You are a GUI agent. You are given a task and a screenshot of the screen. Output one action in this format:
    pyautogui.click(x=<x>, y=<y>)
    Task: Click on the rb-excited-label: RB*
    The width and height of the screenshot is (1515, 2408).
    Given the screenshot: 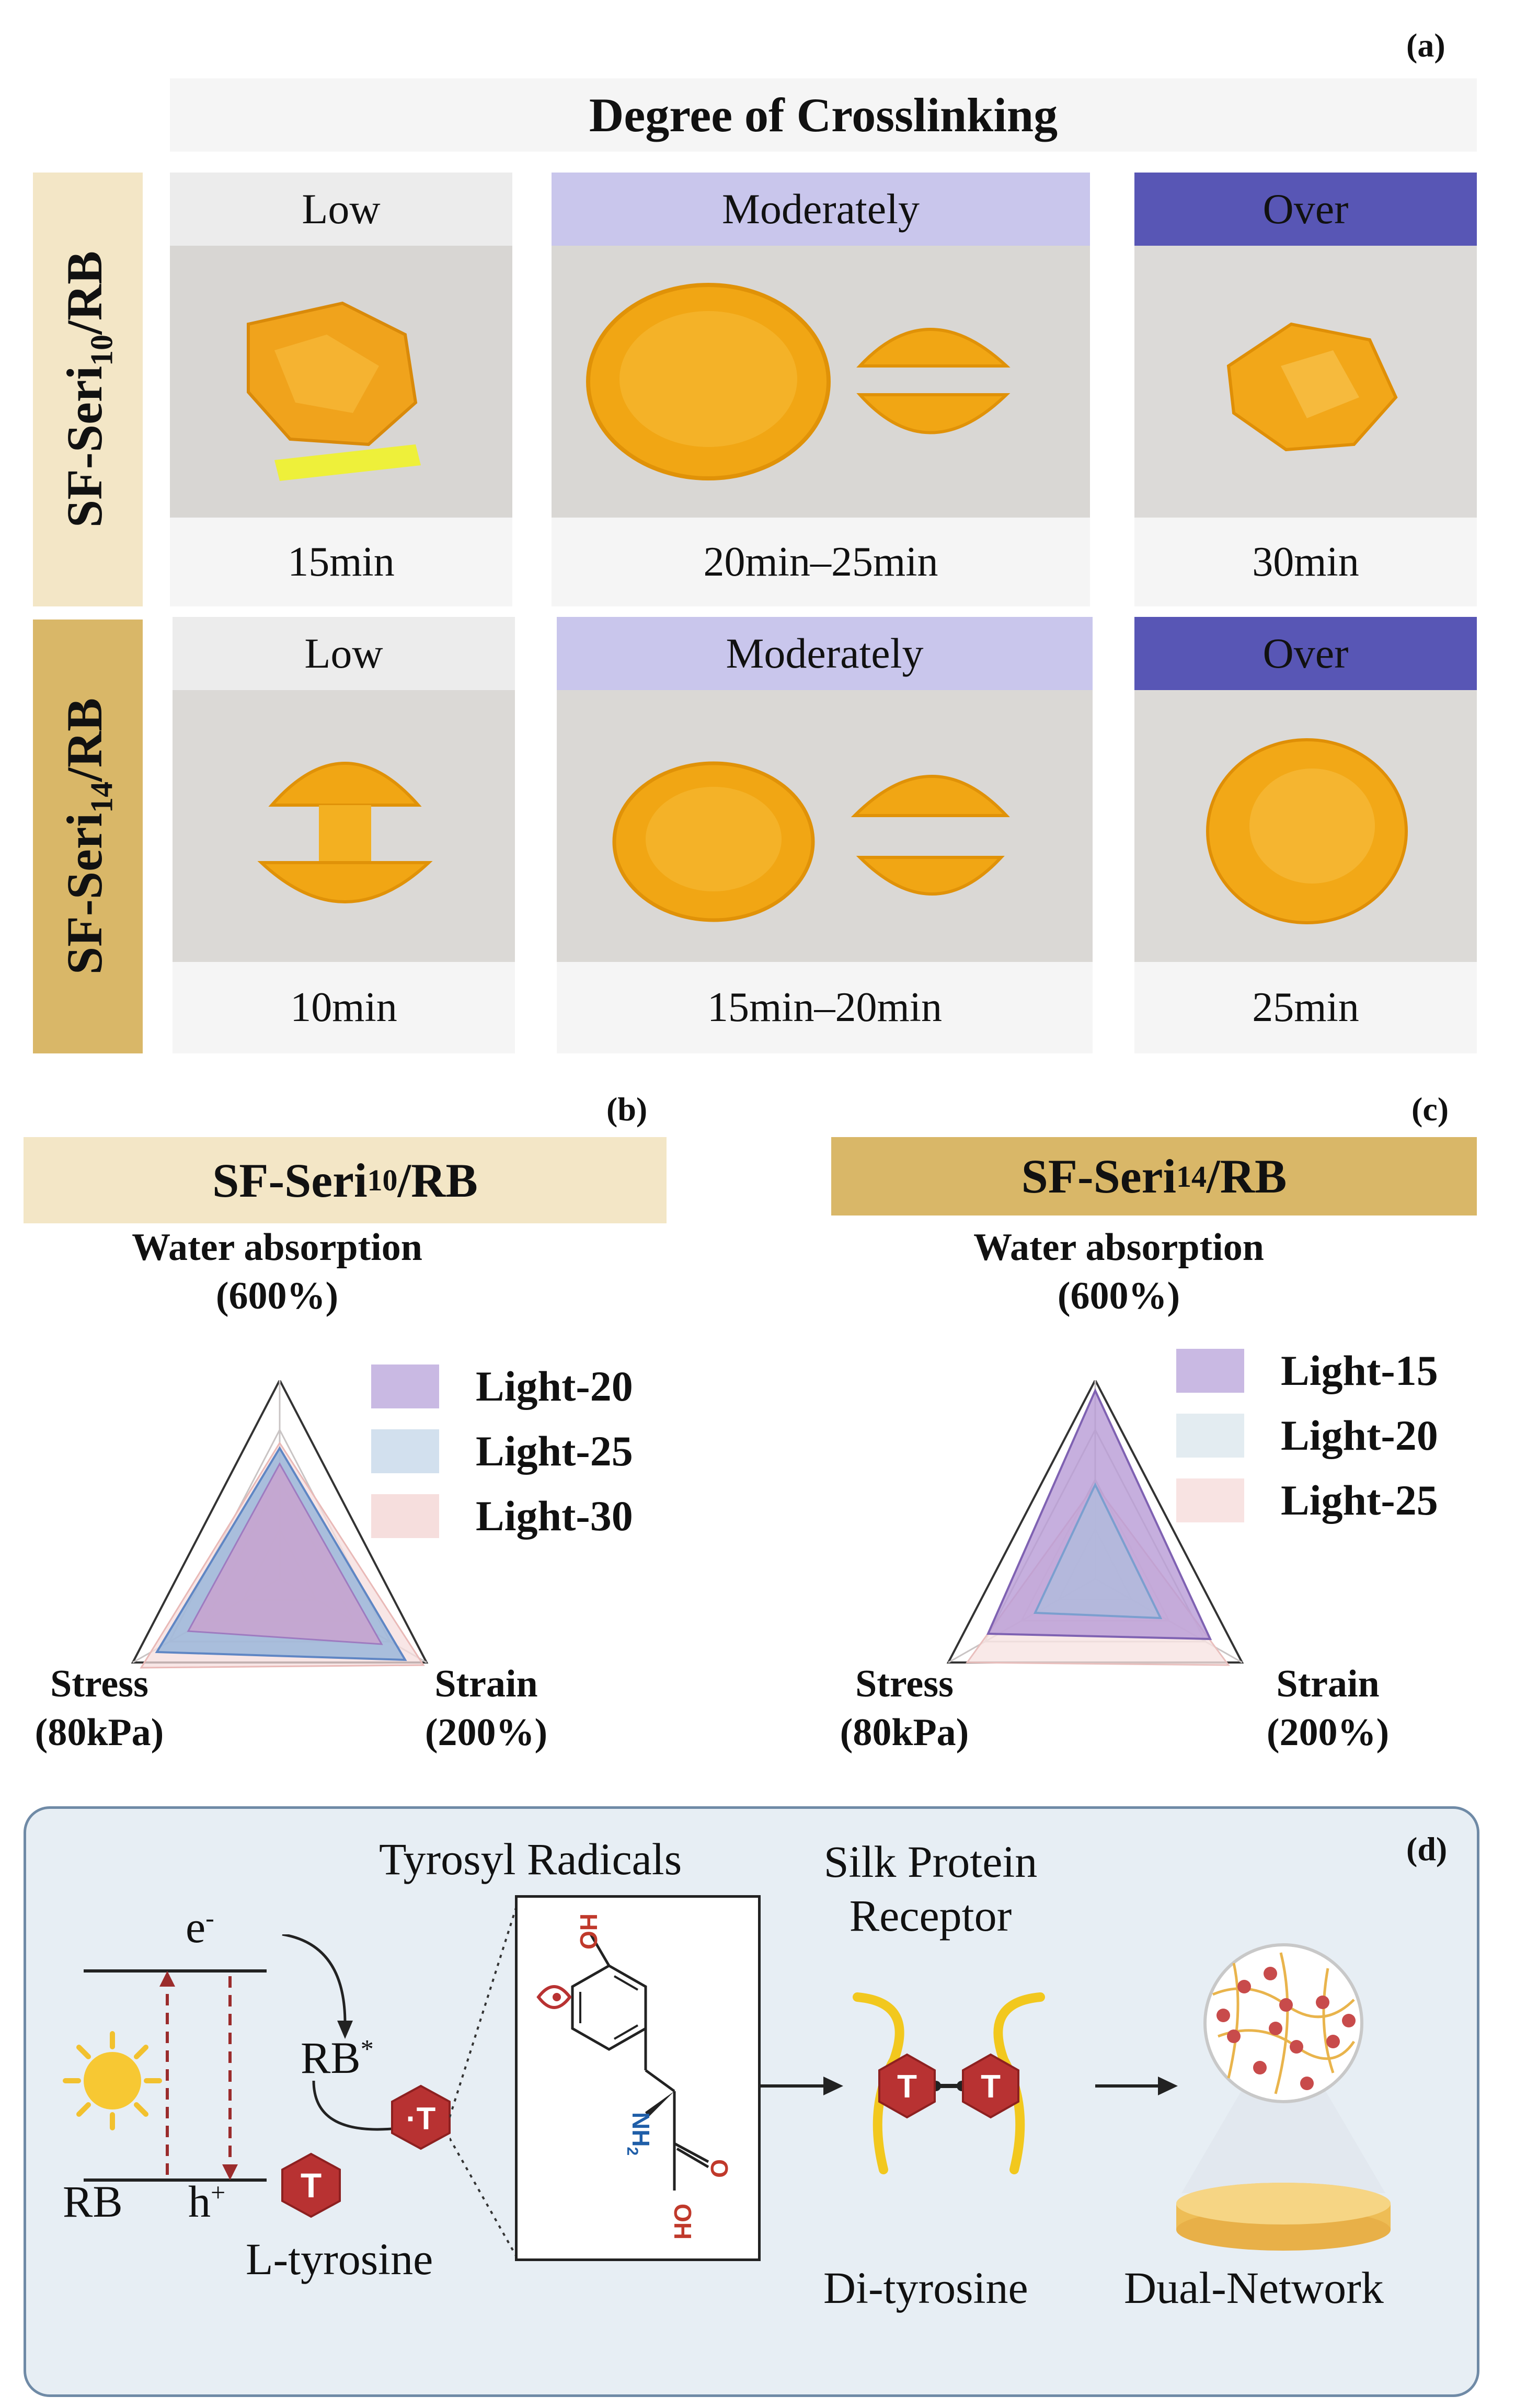 What is the action you would take?
    pyautogui.click(x=337, y=2058)
    